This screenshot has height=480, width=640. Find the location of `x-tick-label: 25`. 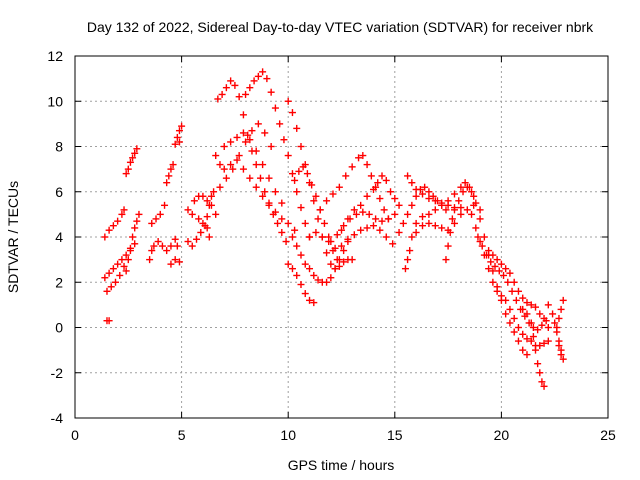

x-tick-label: 25 is located at coordinates (608, 435).